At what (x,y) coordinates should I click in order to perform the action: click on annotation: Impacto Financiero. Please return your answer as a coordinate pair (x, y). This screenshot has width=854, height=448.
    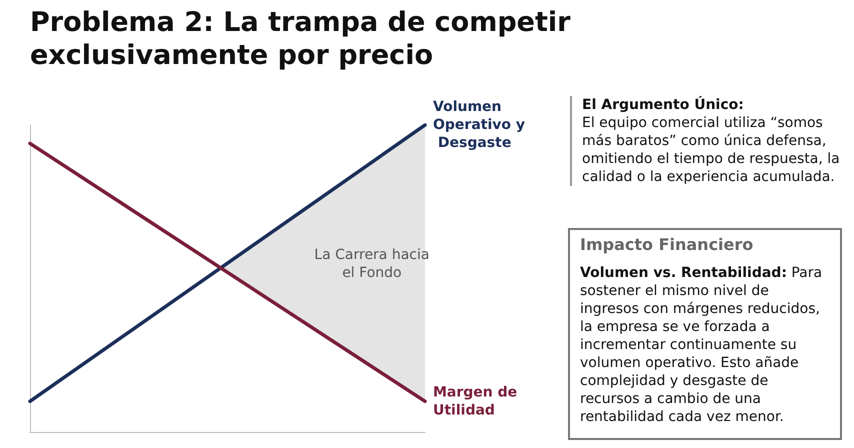
    Looking at the image, I should click on (667, 244).